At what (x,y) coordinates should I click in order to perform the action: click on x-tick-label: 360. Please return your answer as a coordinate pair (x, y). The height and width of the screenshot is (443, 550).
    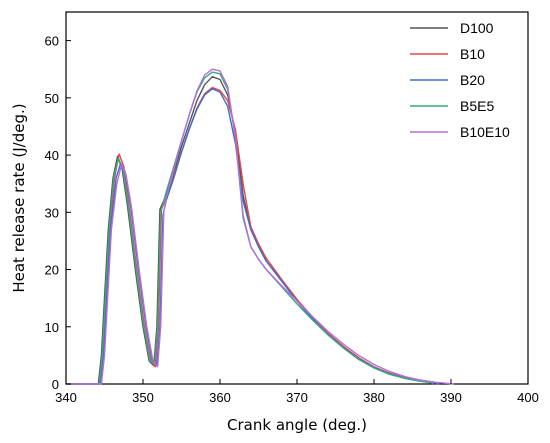
    Looking at the image, I should click on (220, 397).